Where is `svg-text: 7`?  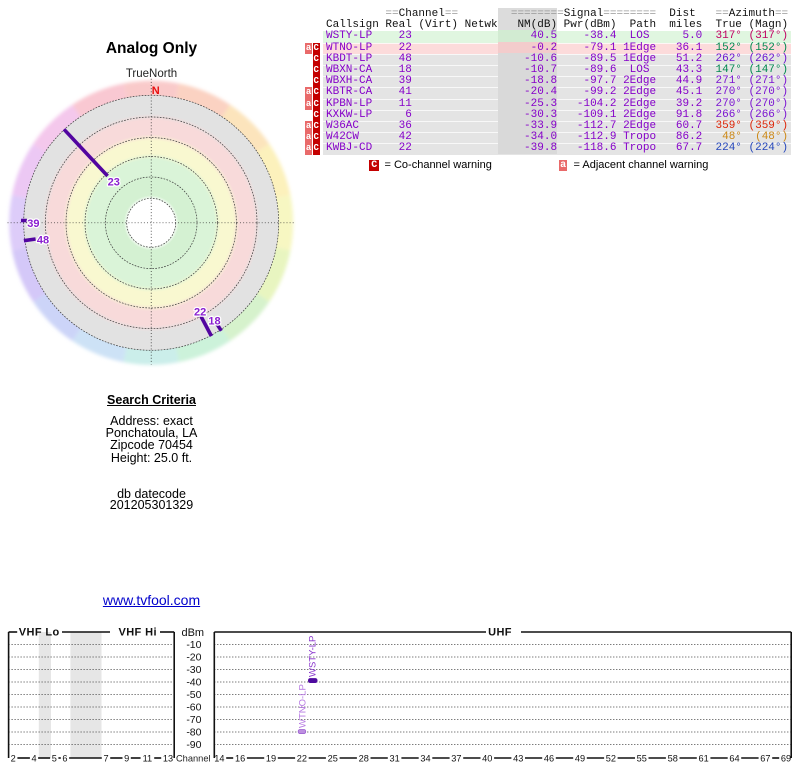
svg-text: 7 is located at coordinates (105, 758).